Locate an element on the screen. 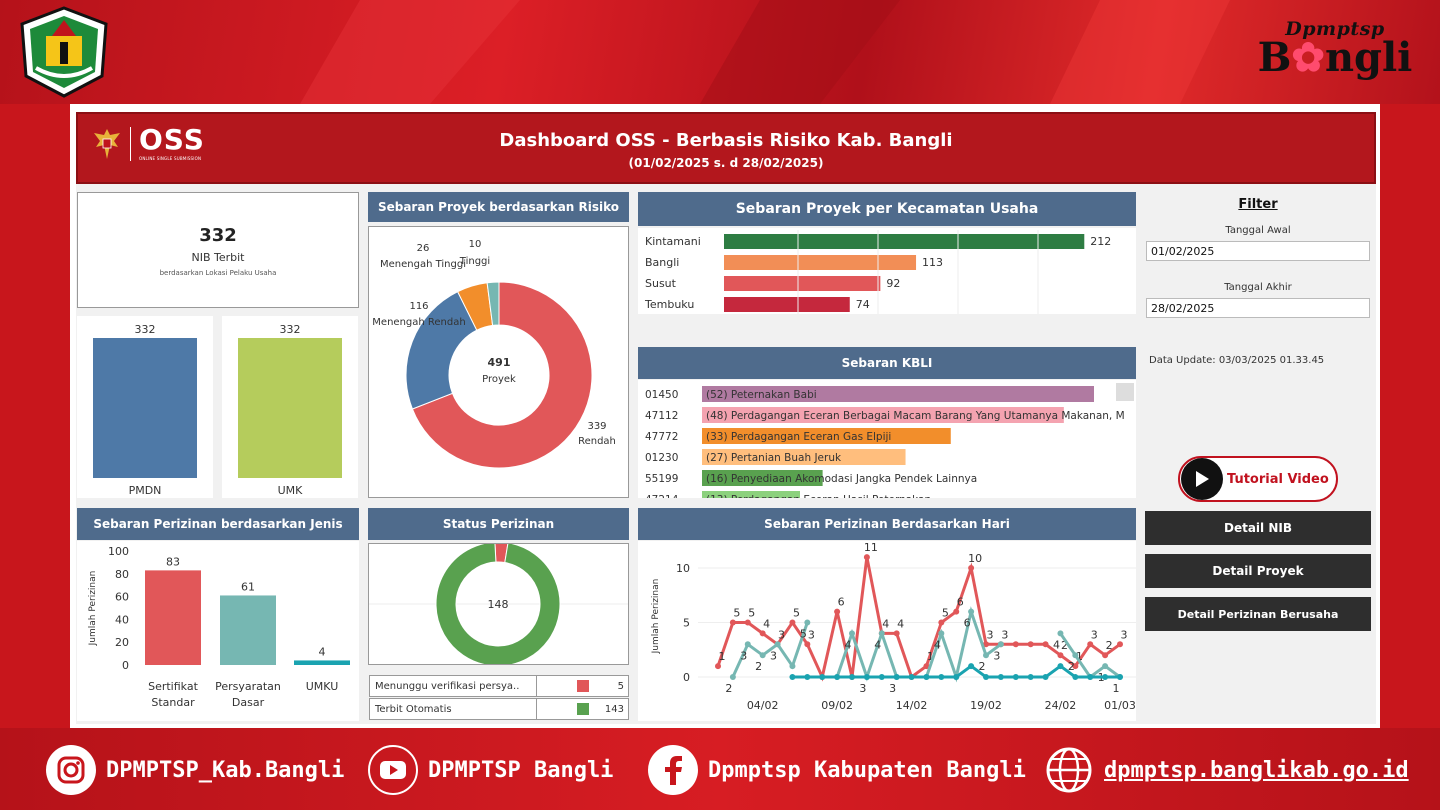  risk-slice-value: 10 is located at coordinates (475, 244).